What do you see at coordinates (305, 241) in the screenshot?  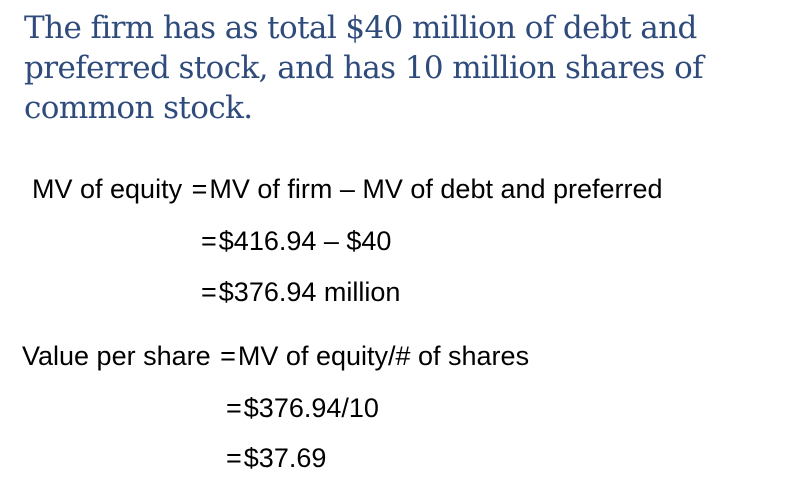 I see `equity-rhs-2: $416.94 – $40` at bounding box center [305, 241].